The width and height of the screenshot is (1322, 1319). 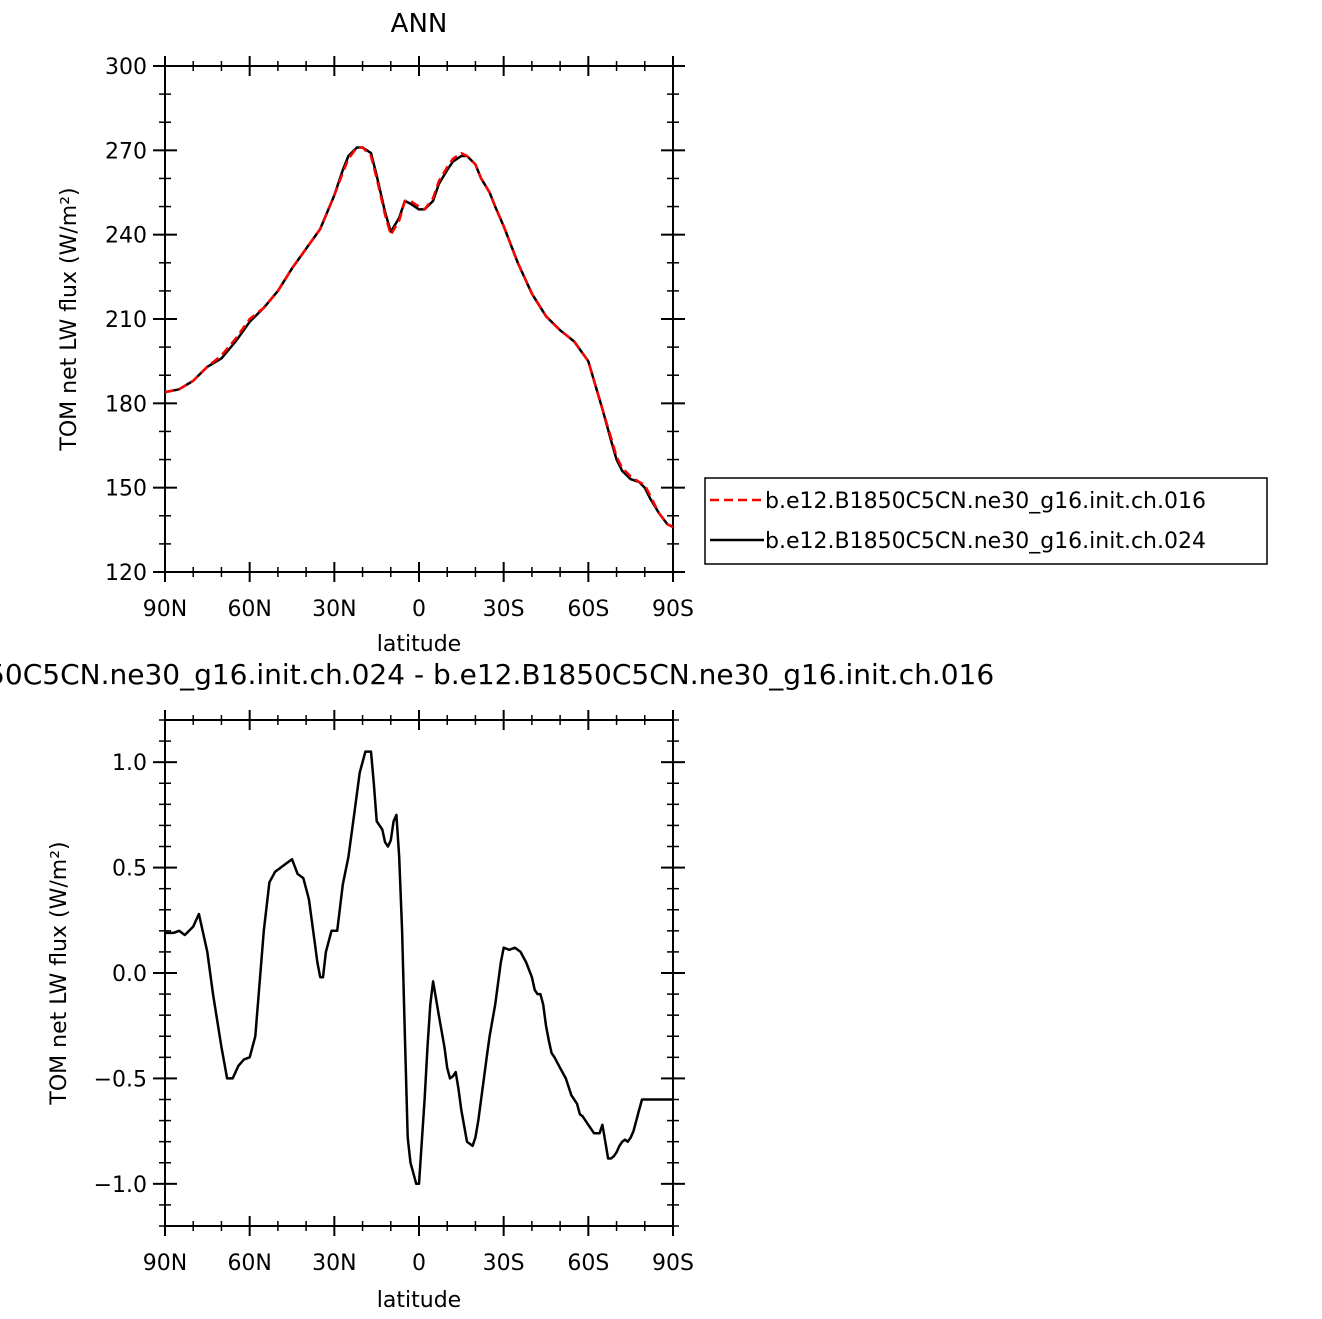 What do you see at coordinates (588, 1263) in the screenshot?
I see `bottom-x-tick-label: 60S` at bounding box center [588, 1263].